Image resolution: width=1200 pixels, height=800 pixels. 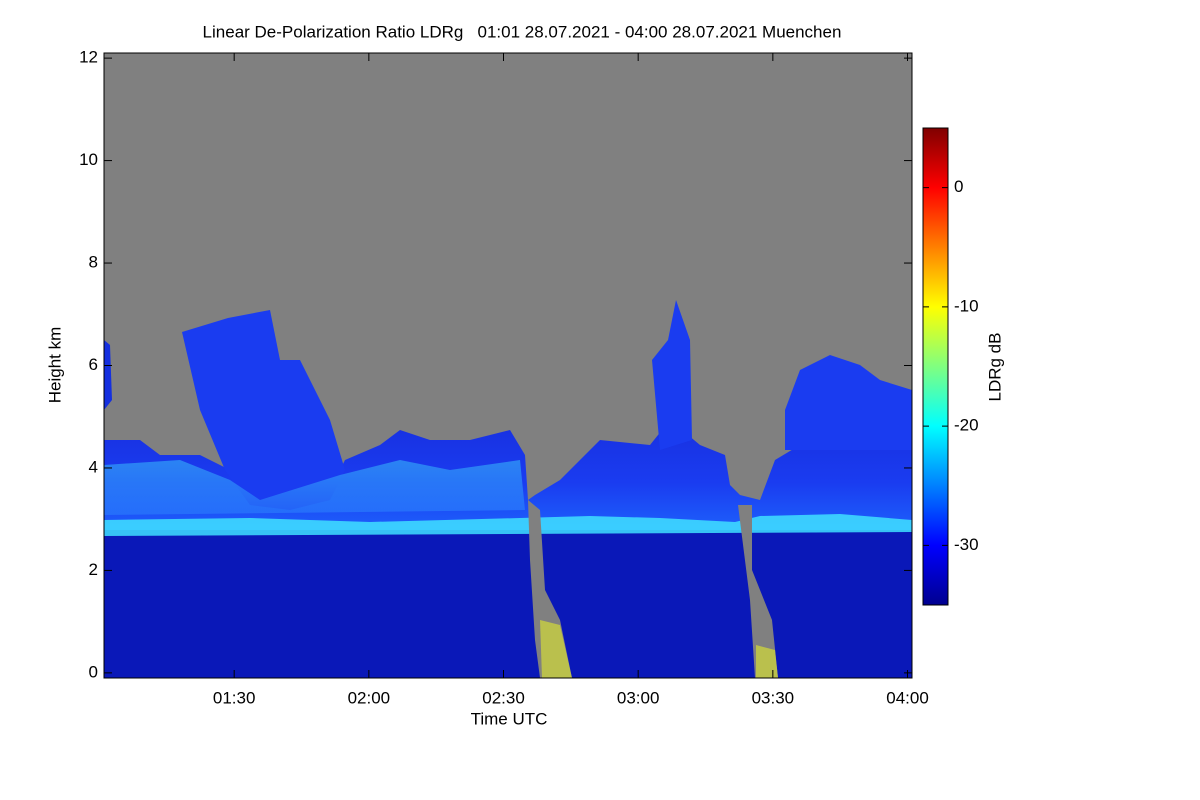 I want to click on x-tick-label: 03:30, so click(x=773, y=697).